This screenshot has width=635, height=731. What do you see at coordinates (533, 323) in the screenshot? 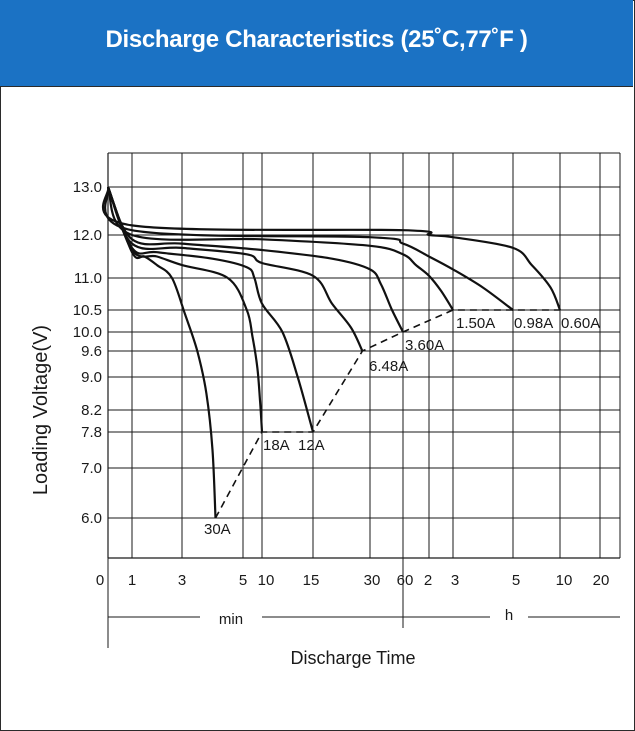
I see `series-label: 0.98A` at bounding box center [533, 323].